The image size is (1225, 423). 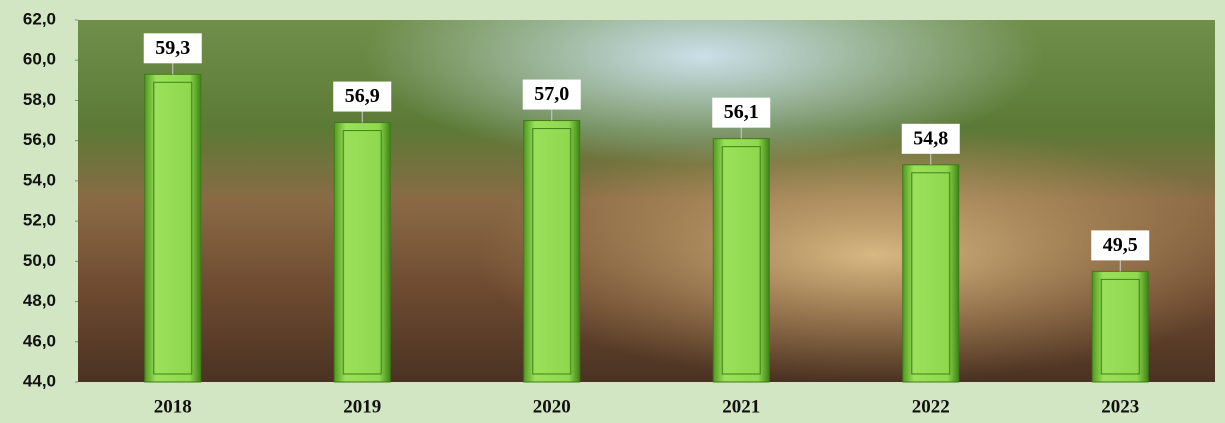 What do you see at coordinates (39, 380) in the screenshot?
I see `y-tick-label: 44,0` at bounding box center [39, 380].